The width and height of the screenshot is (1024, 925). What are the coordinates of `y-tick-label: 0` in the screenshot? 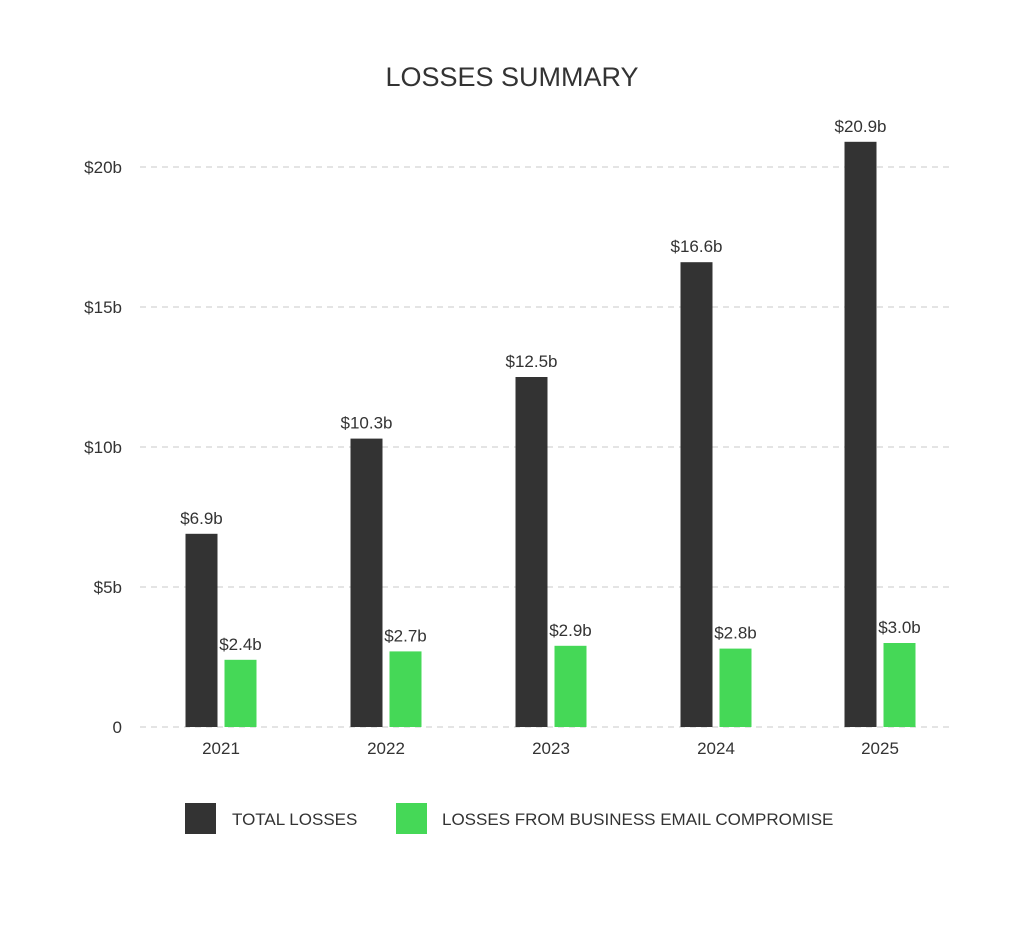 It's located at (117, 727).